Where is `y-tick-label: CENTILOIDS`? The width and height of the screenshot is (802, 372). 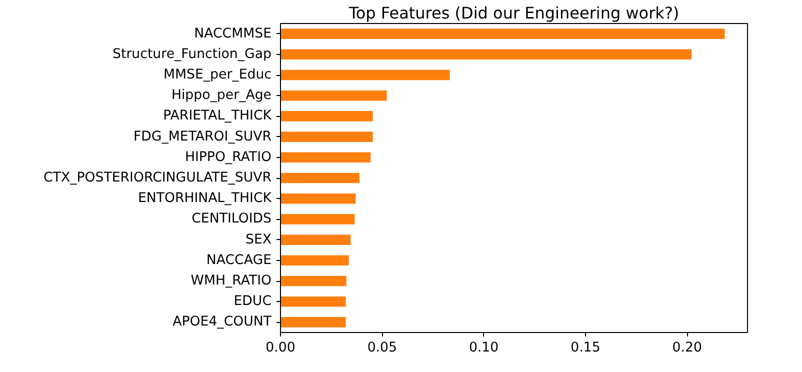 y-tick-label: CENTILOIDS is located at coordinates (232, 219).